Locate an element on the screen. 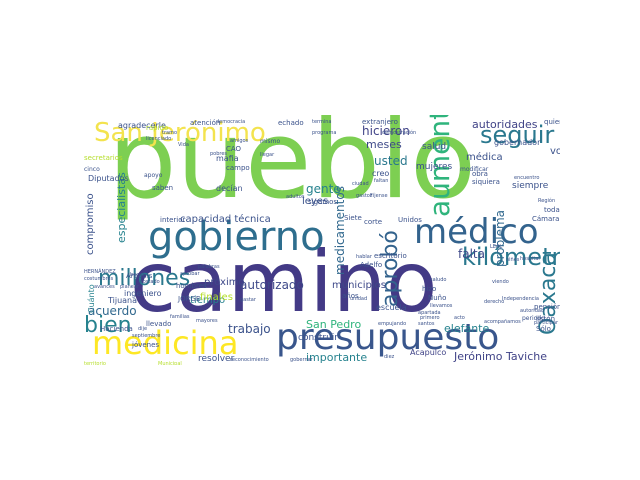 The height and width of the screenshot is (480, 640). word-mayores: mayores is located at coordinates (207, 321).